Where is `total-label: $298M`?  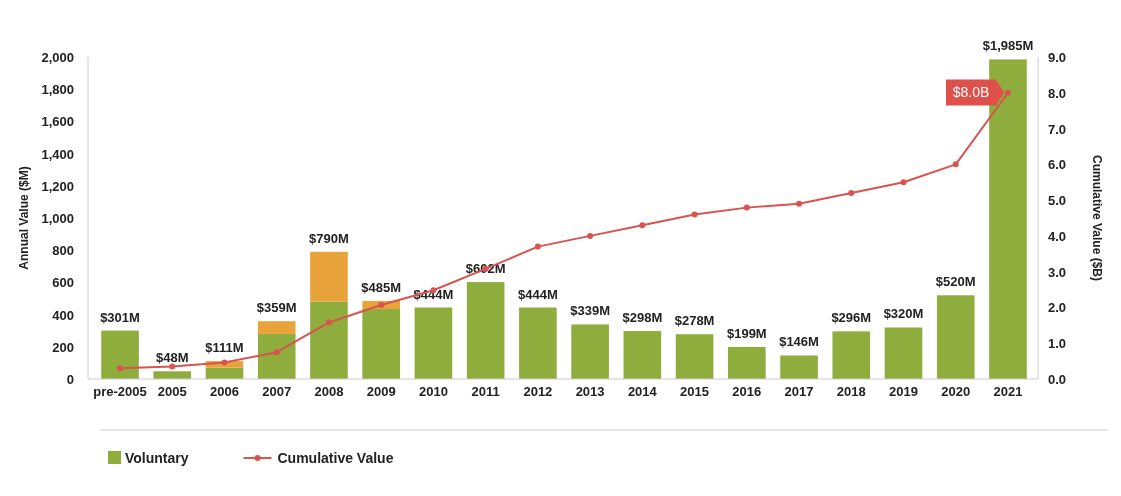
total-label: $298M is located at coordinates (642, 318).